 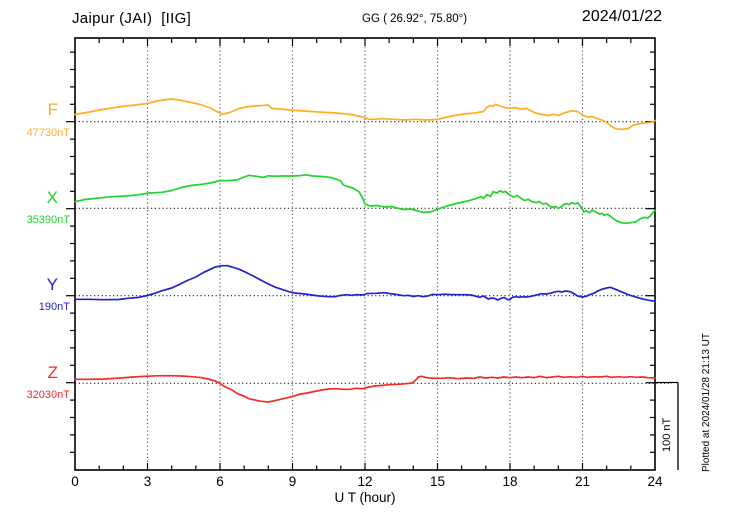 I want to click on trace-X, so click(x=365, y=199).